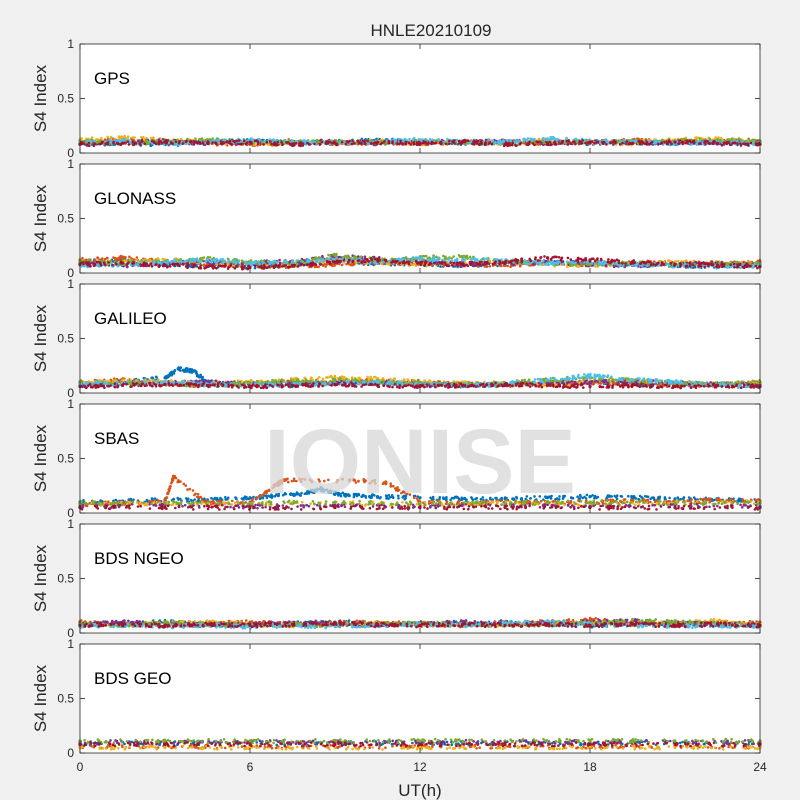  Describe the element at coordinates (112, 78) in the screenshot. I see `panel-label: GPS` at that location.